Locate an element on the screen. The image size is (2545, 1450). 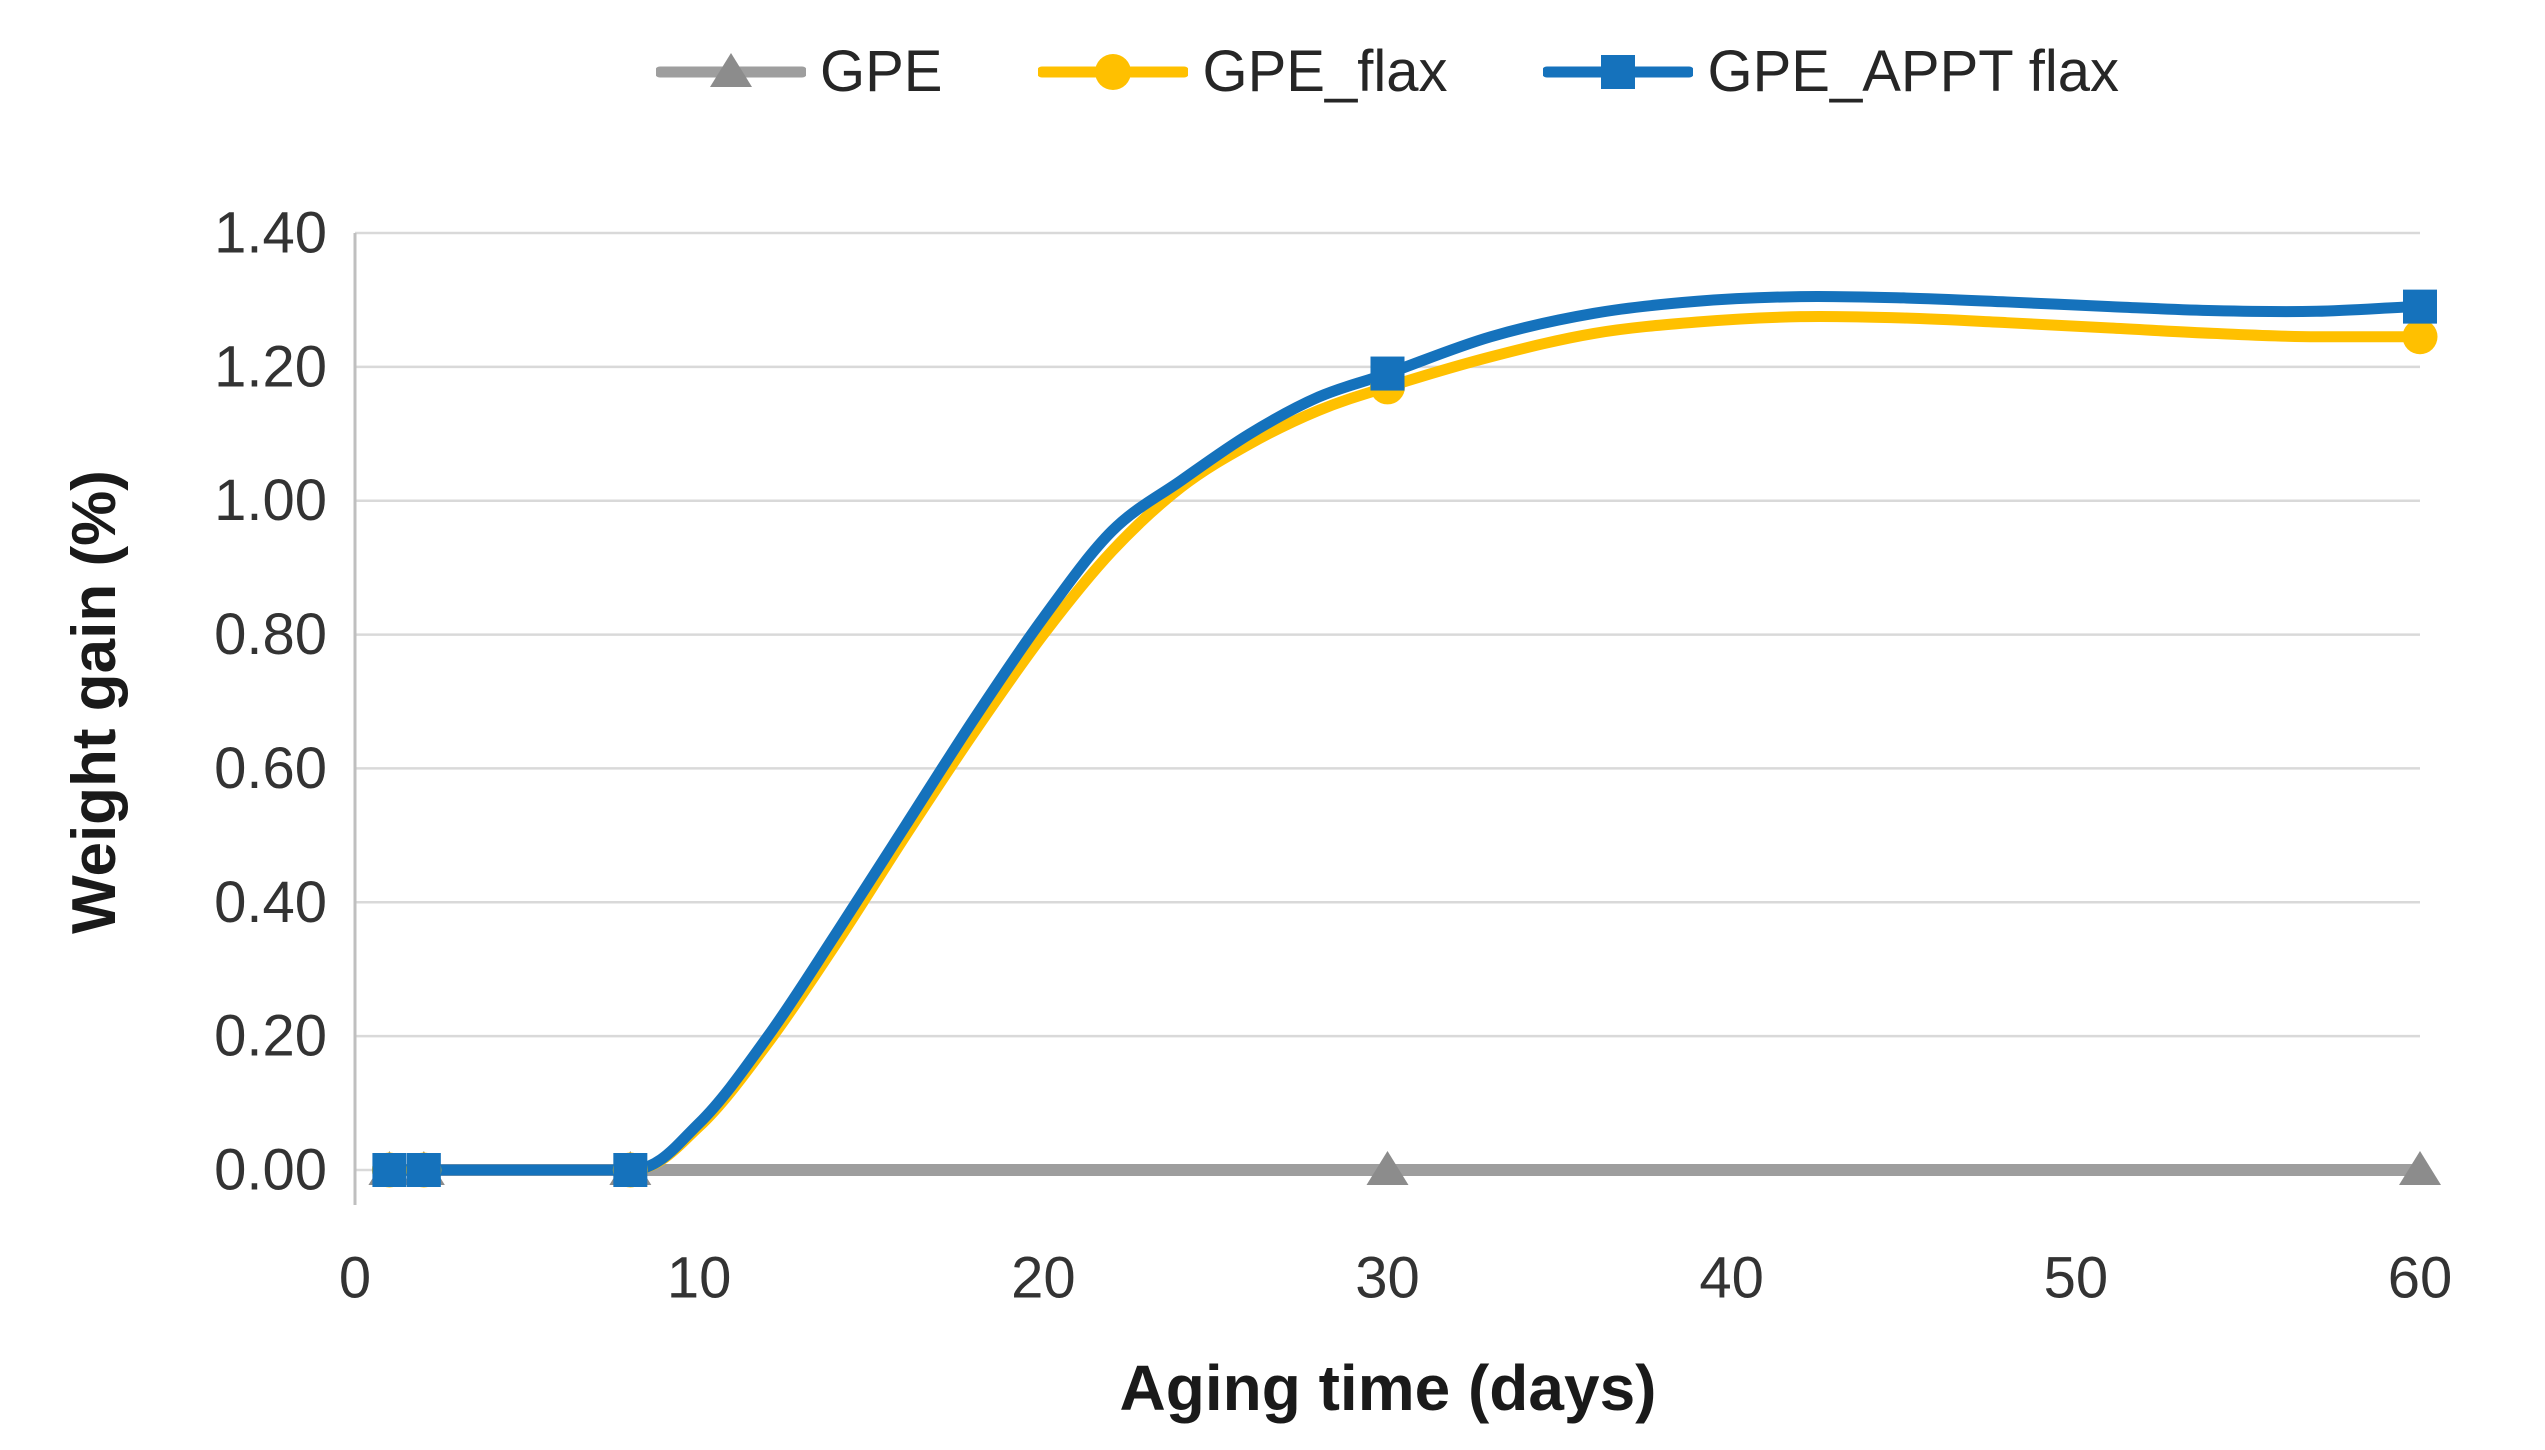
gpe-appt-flax-square-line-icon is located at coordinates (1618, 71).